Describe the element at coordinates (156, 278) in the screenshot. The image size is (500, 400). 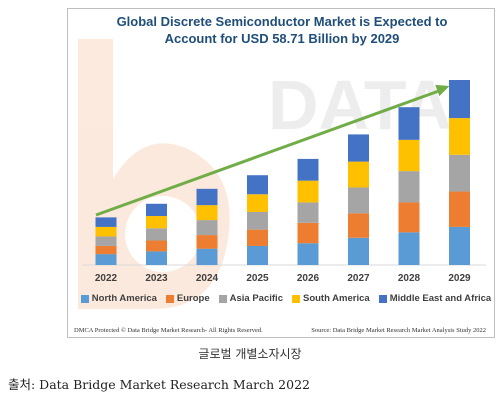
I see `x-tick-label-2023: 2023` at that location.